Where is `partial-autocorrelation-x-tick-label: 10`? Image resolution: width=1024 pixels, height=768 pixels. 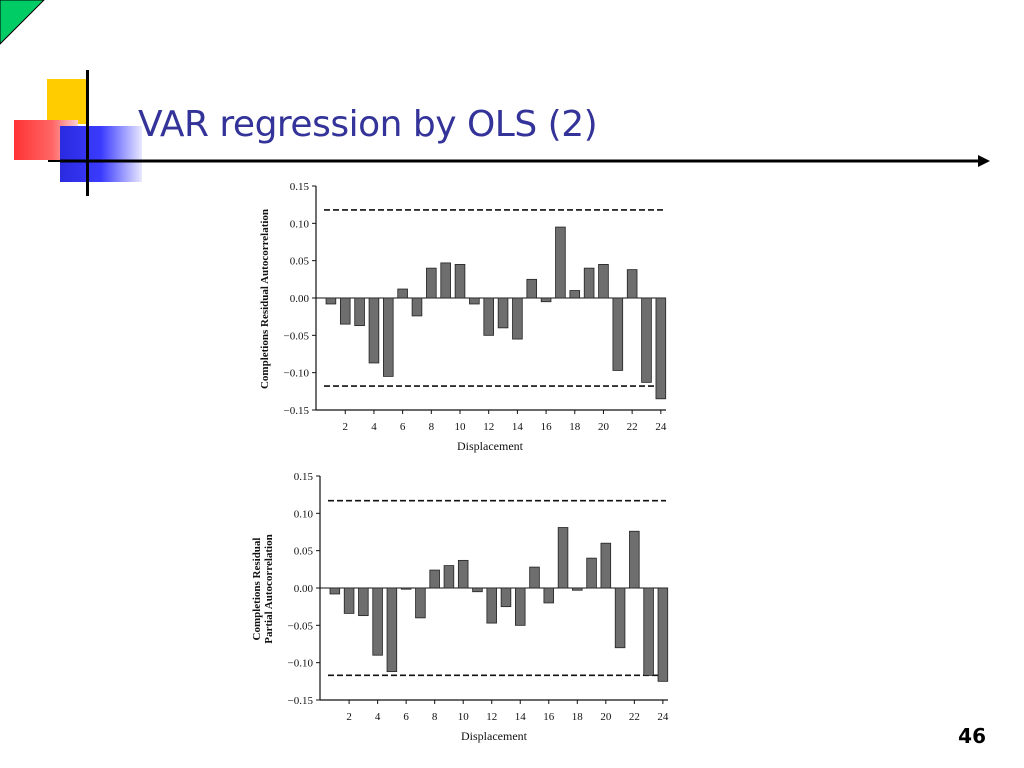
partial-autocorrelation-x-tick-label: 10 is located at coordinates (464, 717).